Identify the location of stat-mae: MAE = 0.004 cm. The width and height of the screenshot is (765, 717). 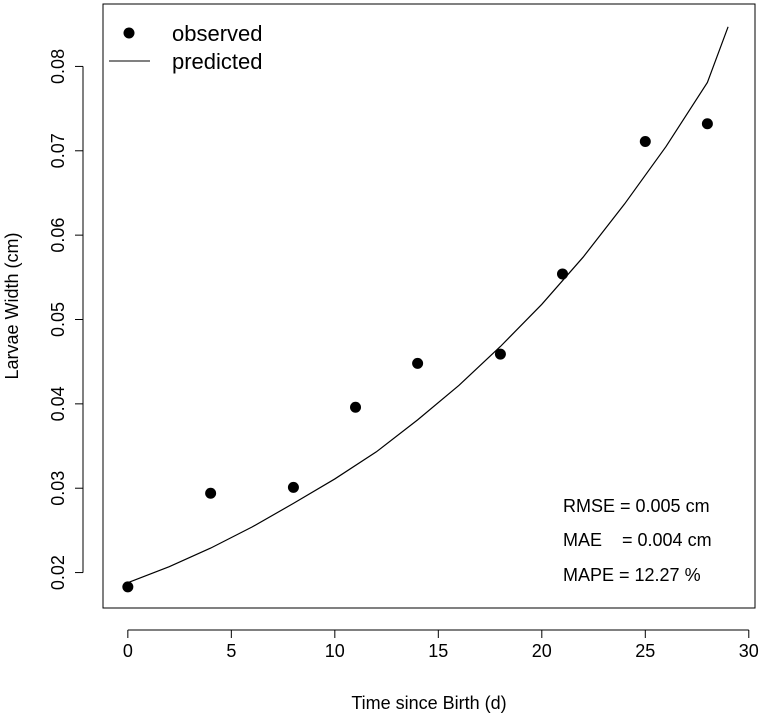
(637, 540).